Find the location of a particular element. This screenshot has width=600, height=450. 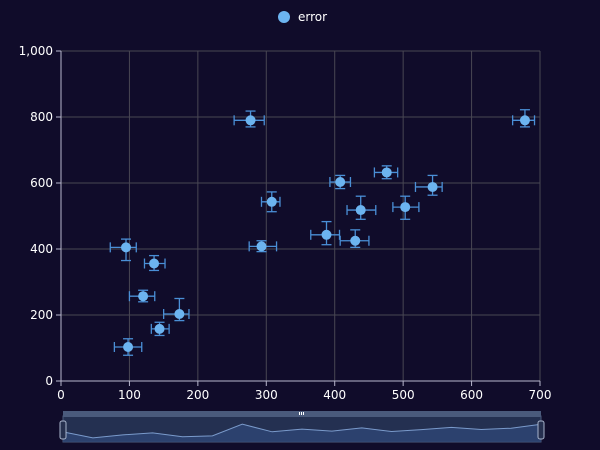

zoom-preview-line is located at coordinates (302, 431).